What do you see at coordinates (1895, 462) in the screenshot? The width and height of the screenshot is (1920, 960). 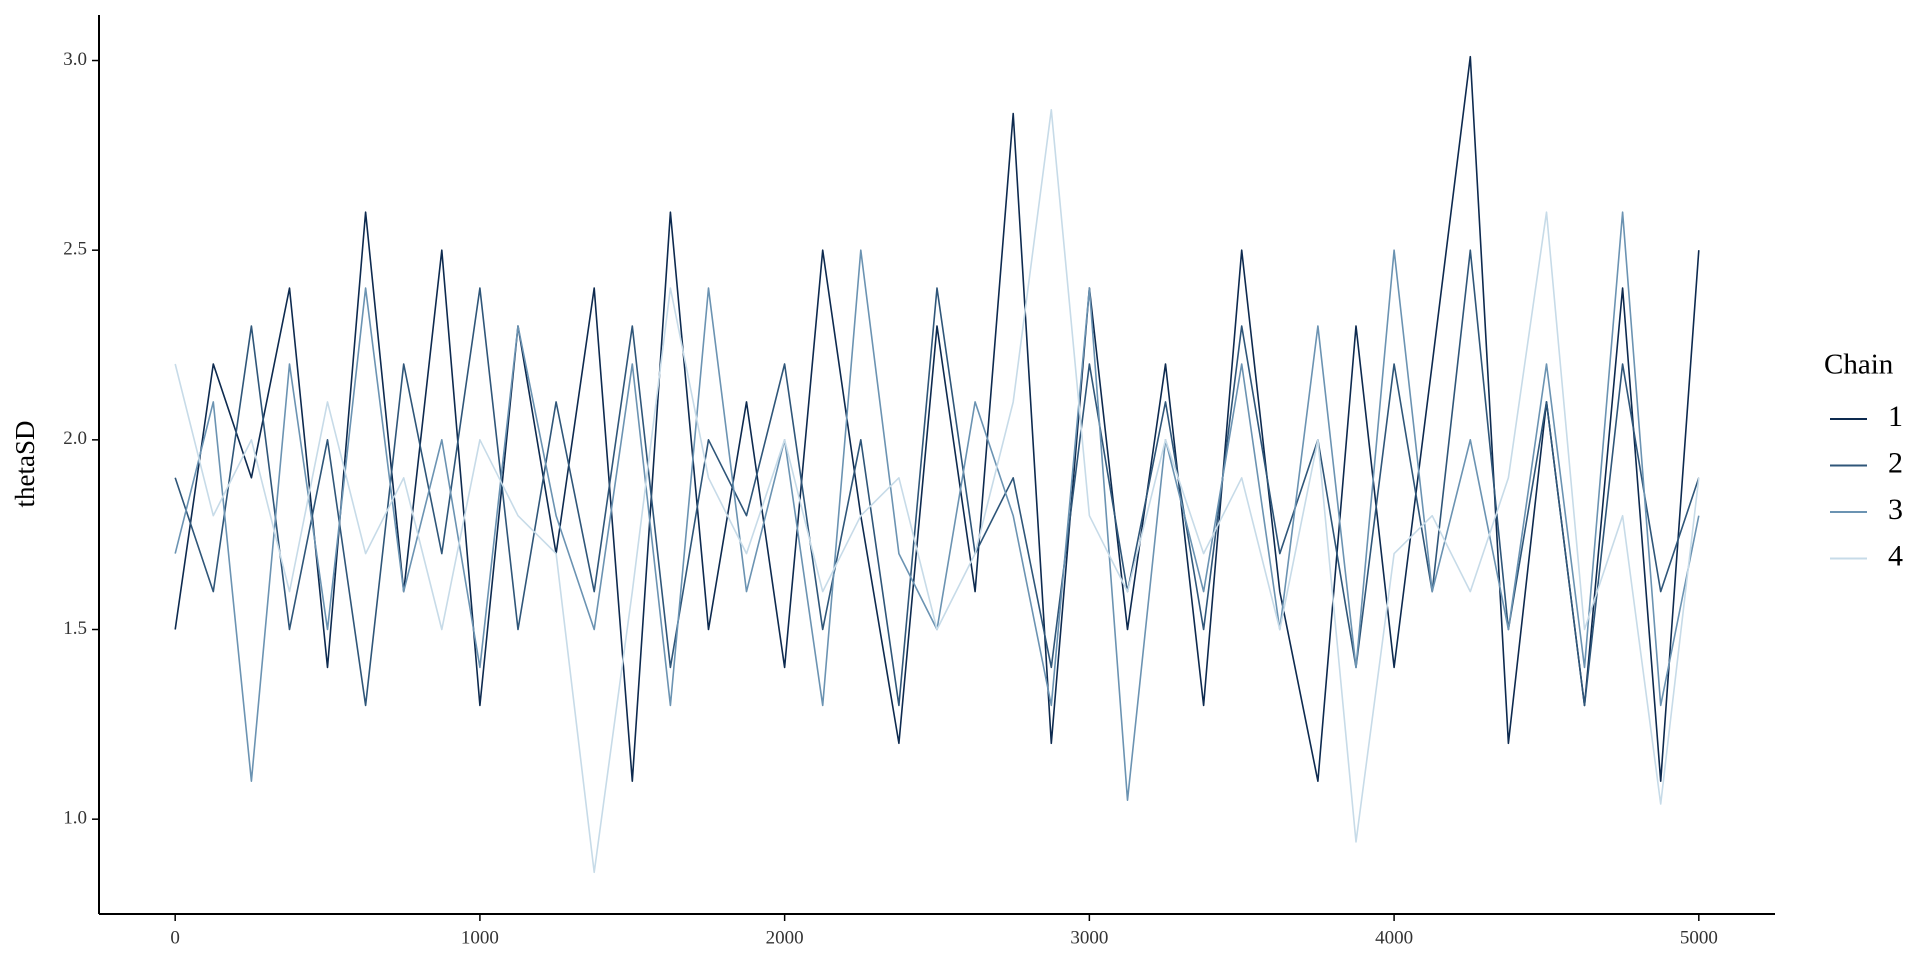 I see `legend-label: 2` at bounding box center [1895, 462].